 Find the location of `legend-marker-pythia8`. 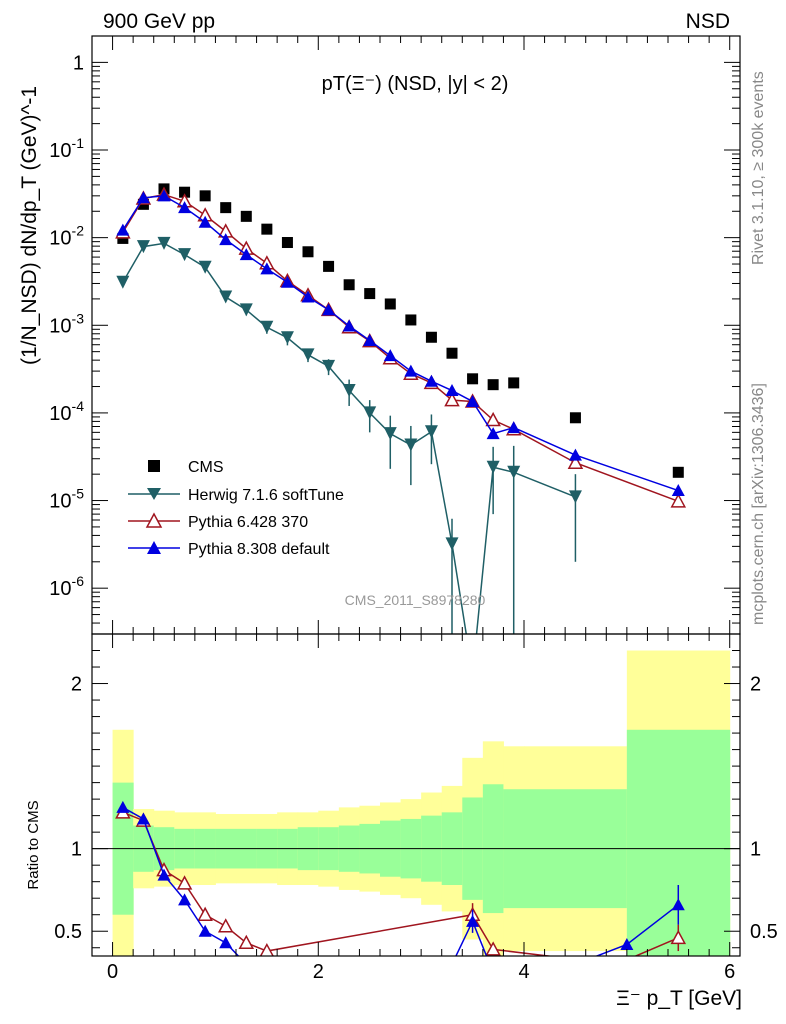

legend-marker-pythia8 is located at coordinates (154, 547).